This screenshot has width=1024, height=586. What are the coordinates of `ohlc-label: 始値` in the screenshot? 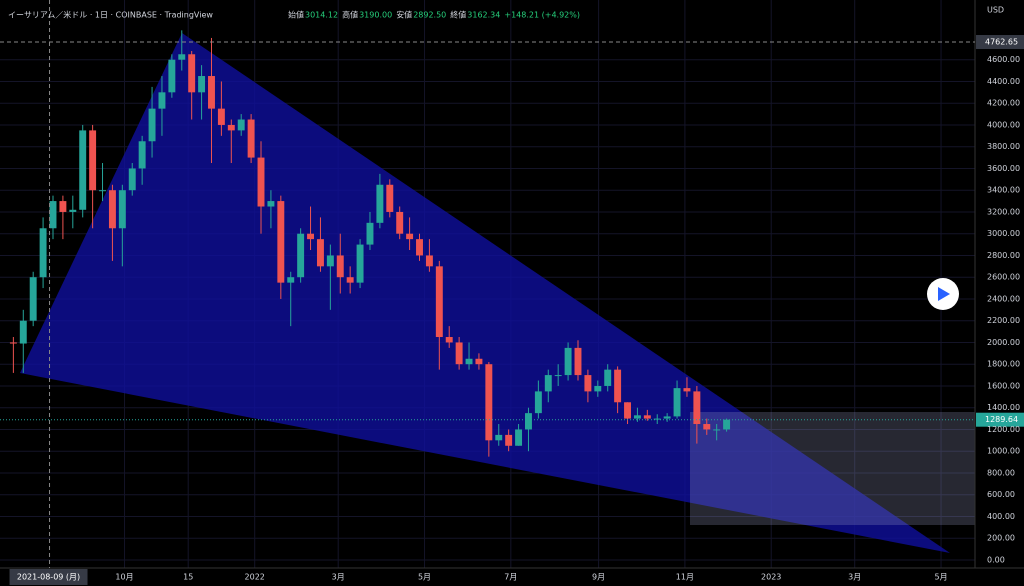 It's located at (296, 15).